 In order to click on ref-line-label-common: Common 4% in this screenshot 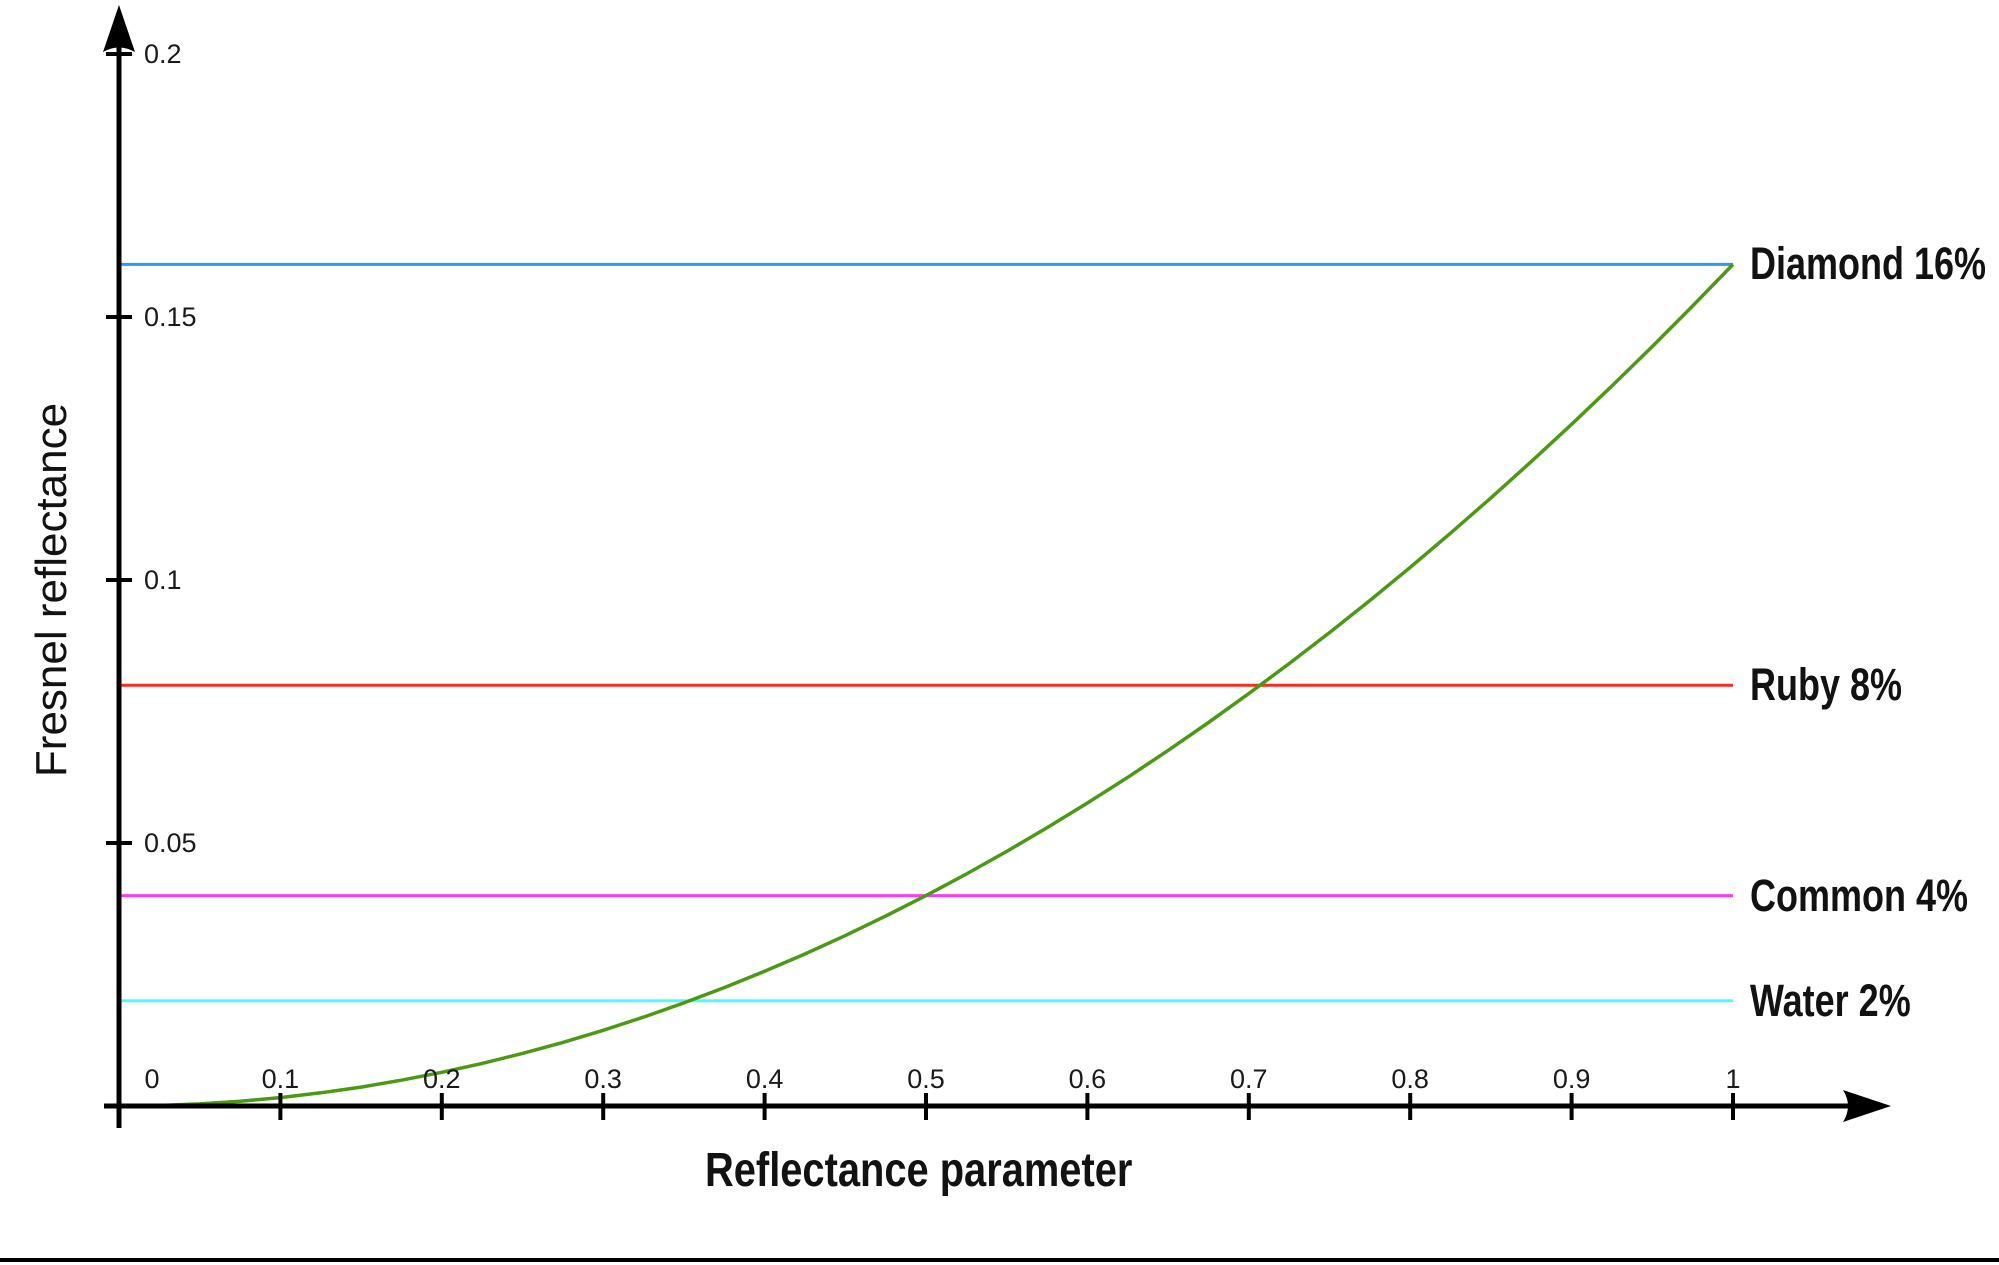, I will do `click(1859, 895)`.